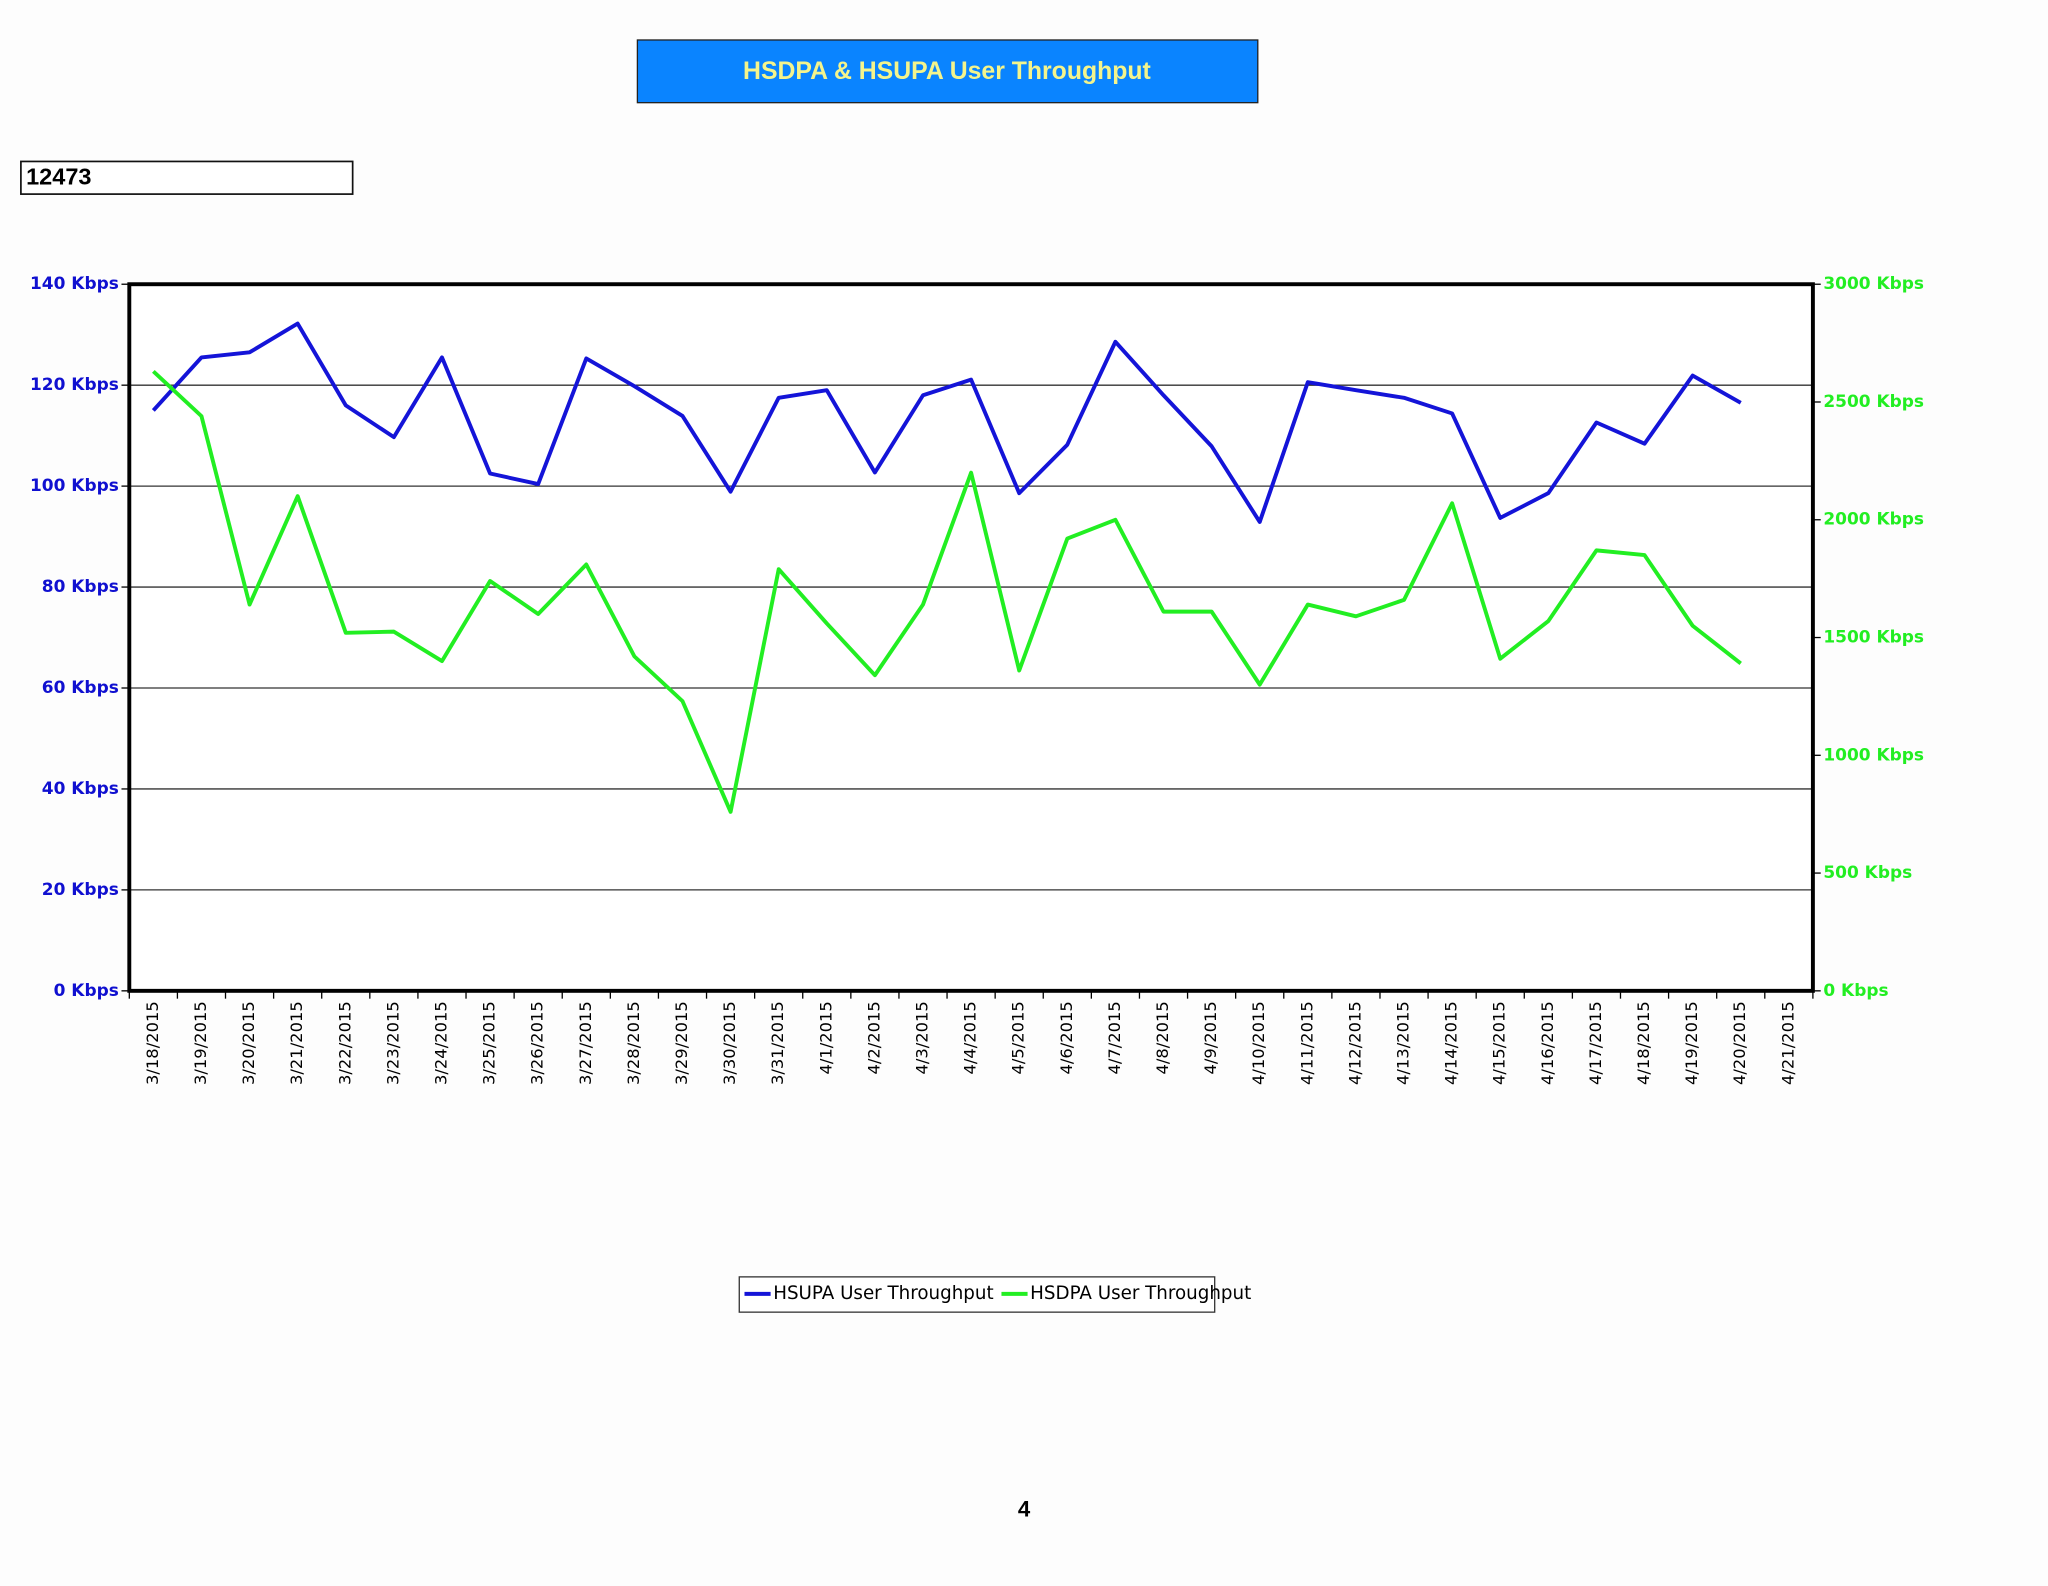  I want to click on x-tick-label: 4/17/2015, so click(1595, 1043).